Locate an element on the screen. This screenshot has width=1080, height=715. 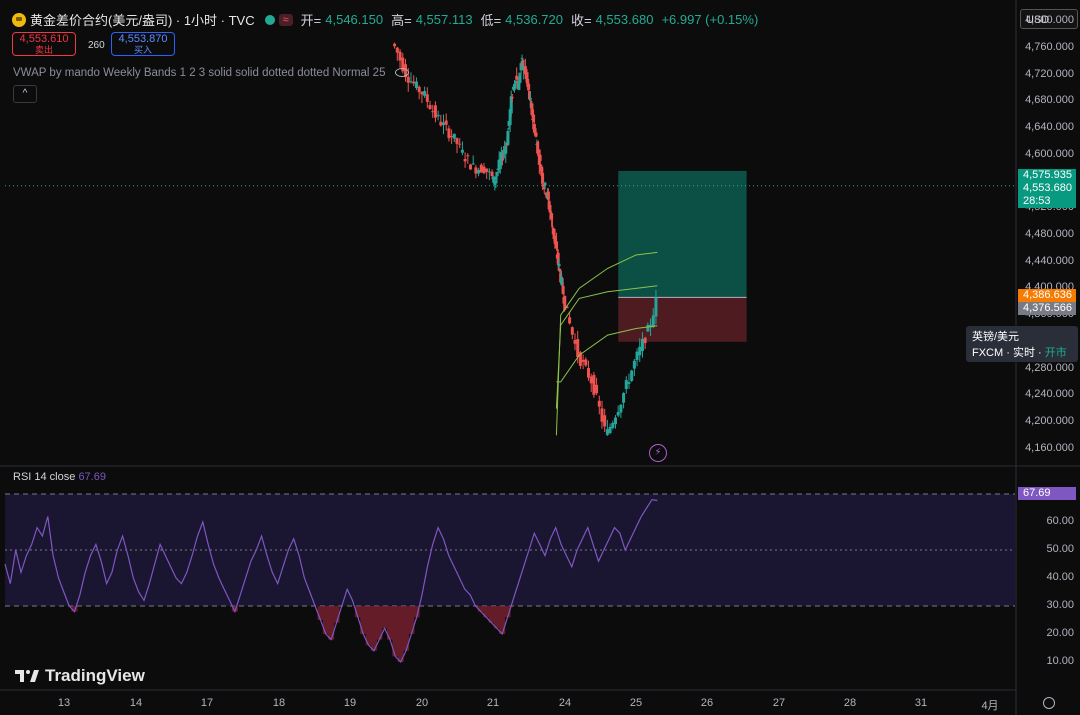
eye-hidden-icon is located at coordinates (401, 73).